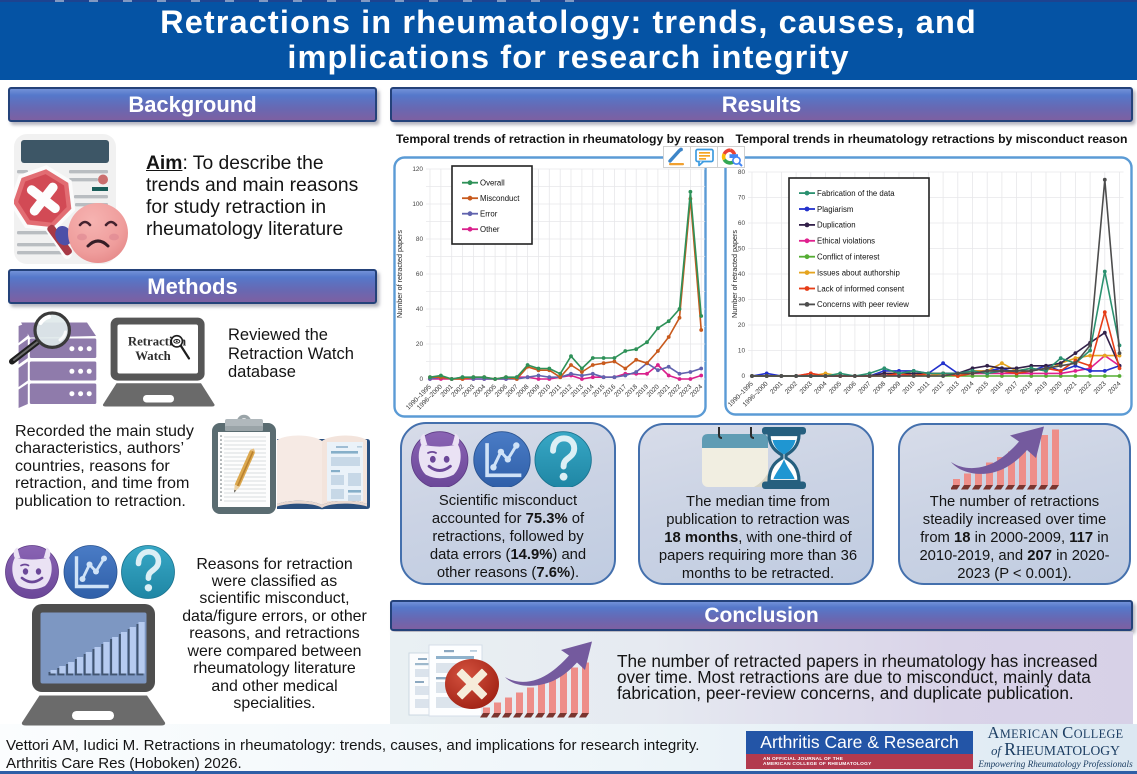 The width and height of the screenshot is (1137, 774). What do you see at coordinates (489, 214) in the screenshot?
I see `svg-text: Error` at bounding box center [489, 214].